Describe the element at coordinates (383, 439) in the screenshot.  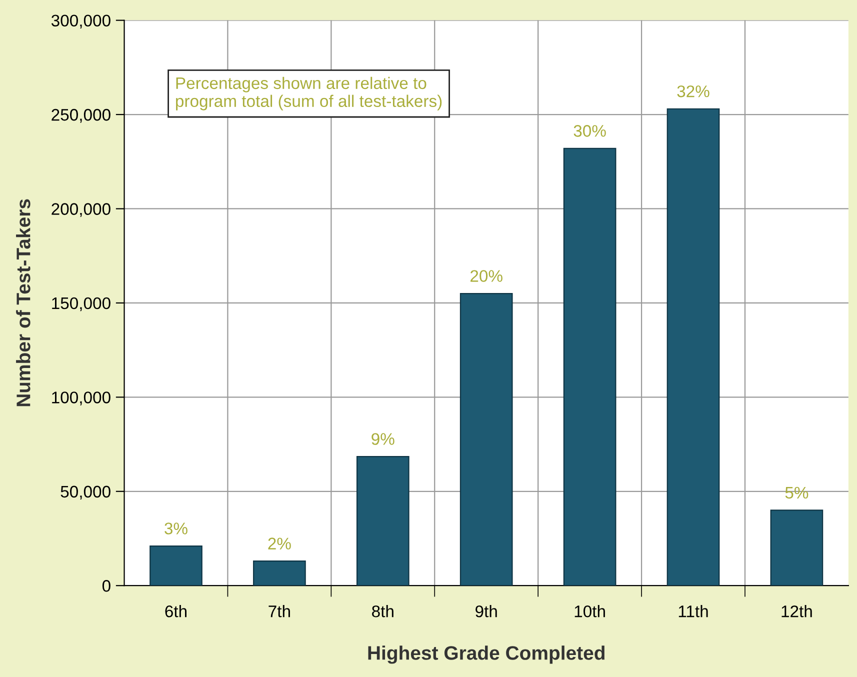
I see `annotation: 9%` at that location.